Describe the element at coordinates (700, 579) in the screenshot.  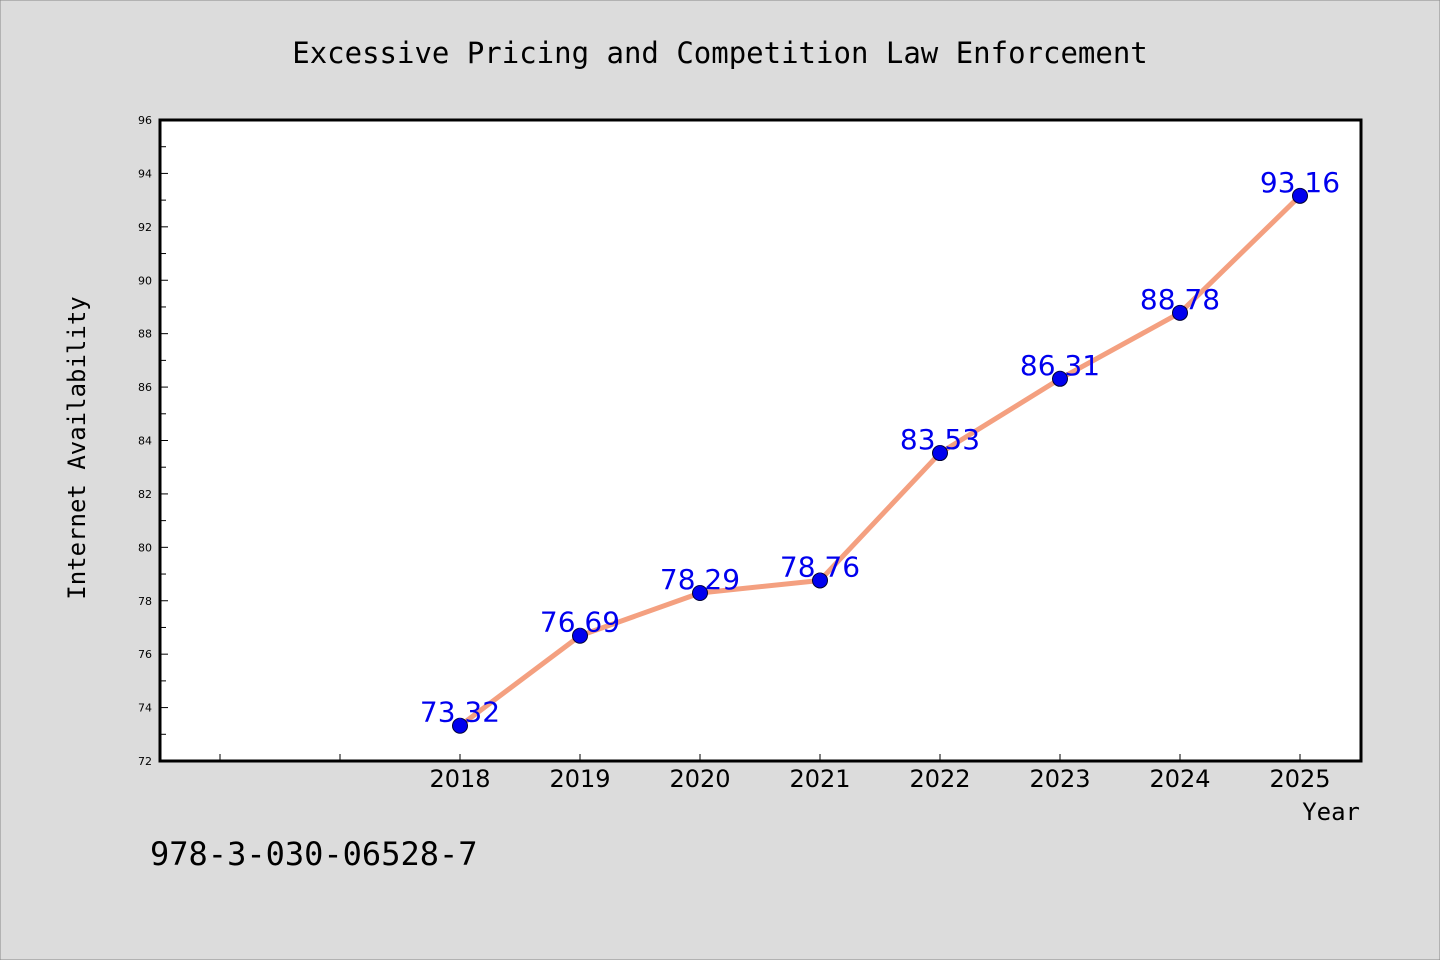
I see `data-label: 78.29` at that location.